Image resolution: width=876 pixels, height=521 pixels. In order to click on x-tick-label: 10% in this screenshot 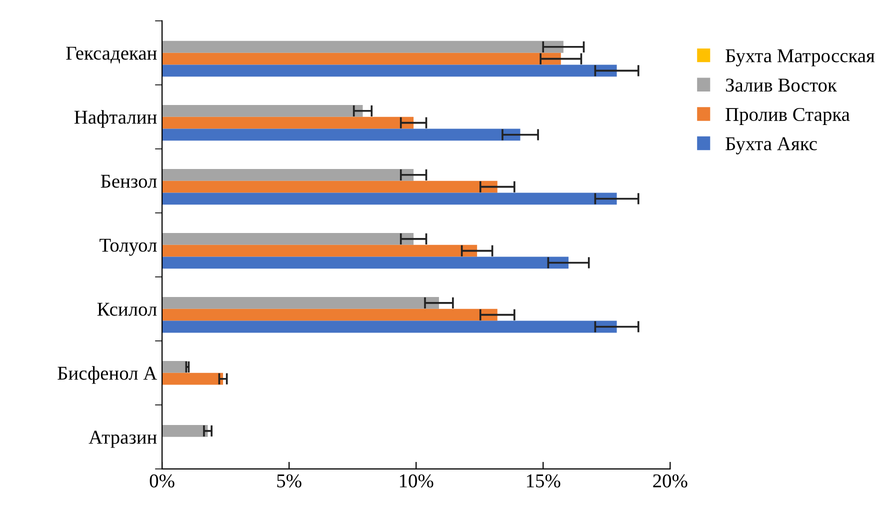, I will do `click(417, 481)`.